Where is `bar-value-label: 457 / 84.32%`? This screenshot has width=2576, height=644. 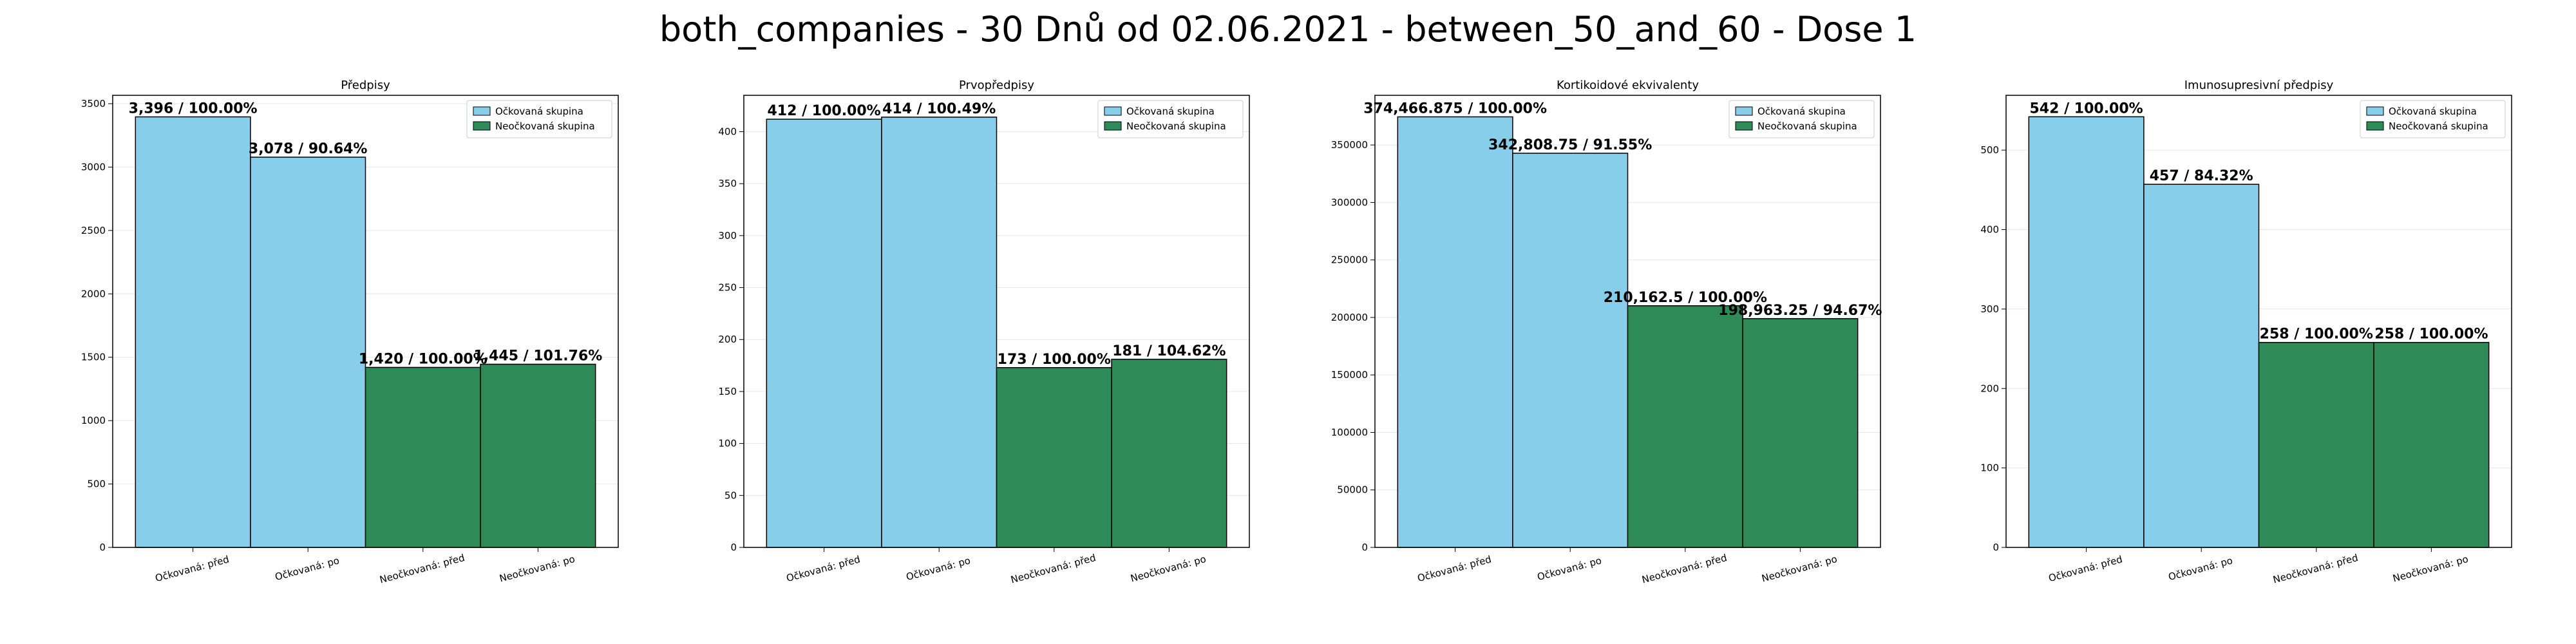
bar-value-label: 457 / 84.32% is located at coordinates (2201, 176).